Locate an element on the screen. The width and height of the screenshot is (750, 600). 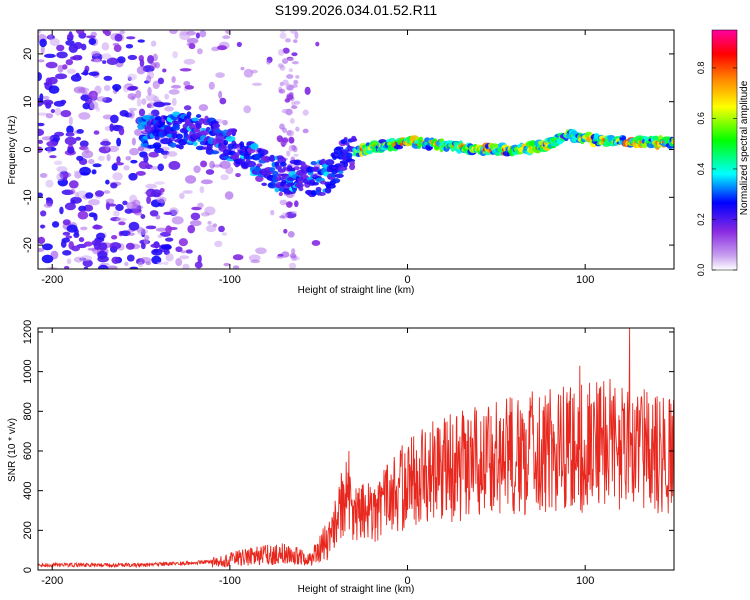
snr-x-label: Height of straight line (km) is located at coordinates (356, 589).